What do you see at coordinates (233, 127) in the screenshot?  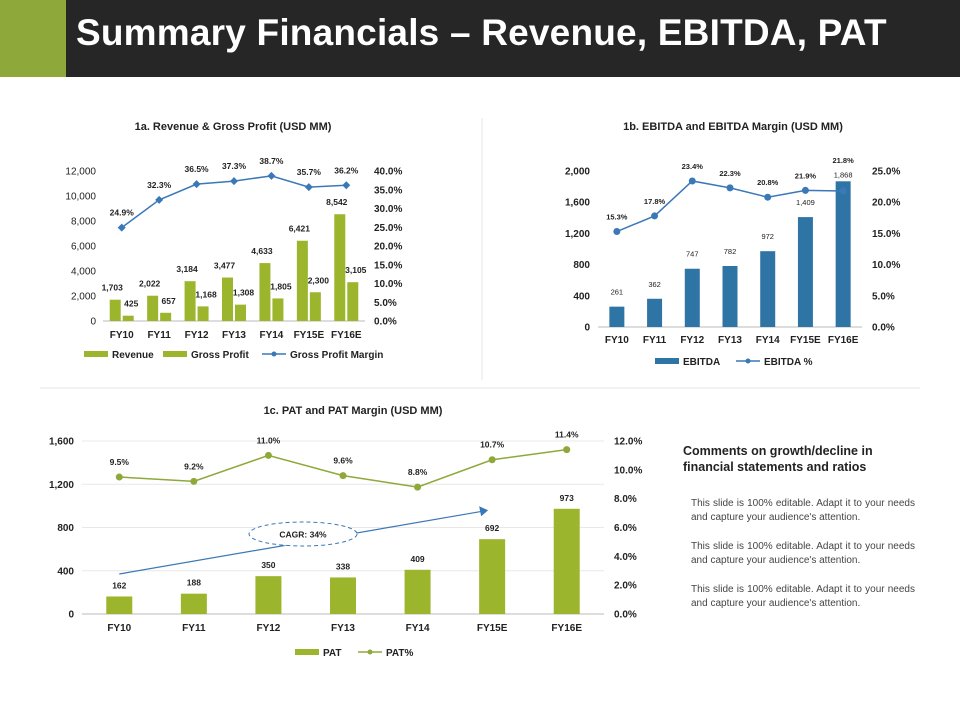 I see `chart-title: 1a. Revenue & Gross Profit (USD MM)` at bounding box center [233, 127].